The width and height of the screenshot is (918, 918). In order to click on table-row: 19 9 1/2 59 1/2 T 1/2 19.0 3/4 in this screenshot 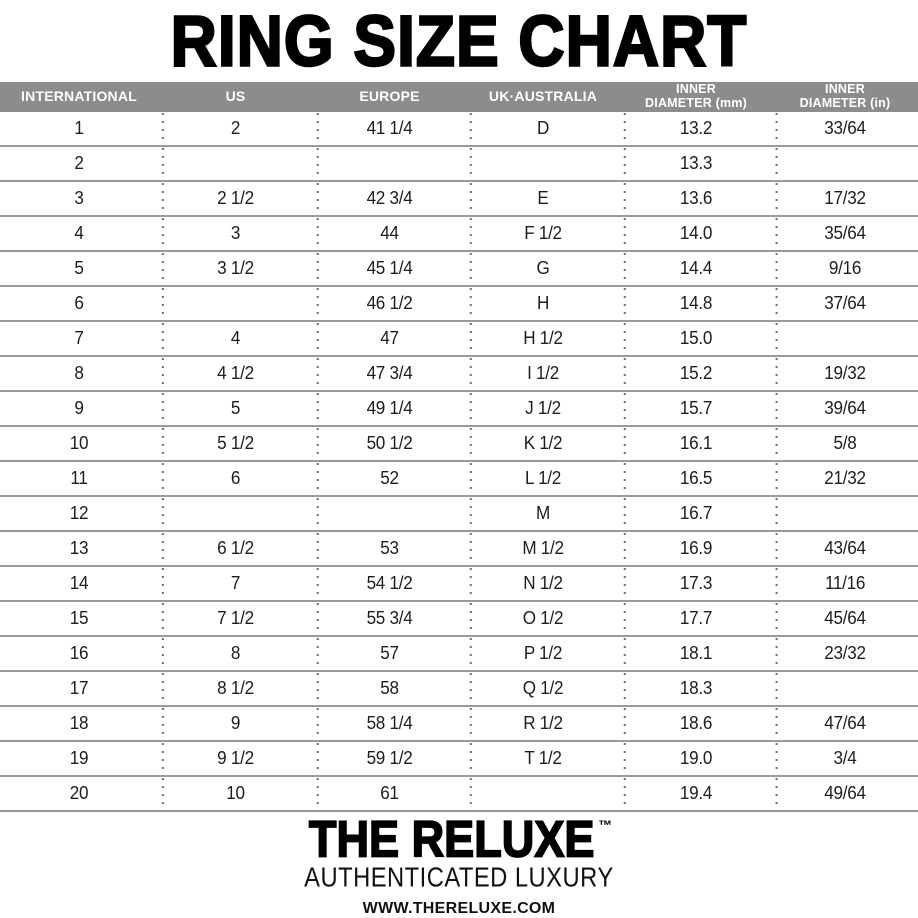, I will do `click(459, 759)`.